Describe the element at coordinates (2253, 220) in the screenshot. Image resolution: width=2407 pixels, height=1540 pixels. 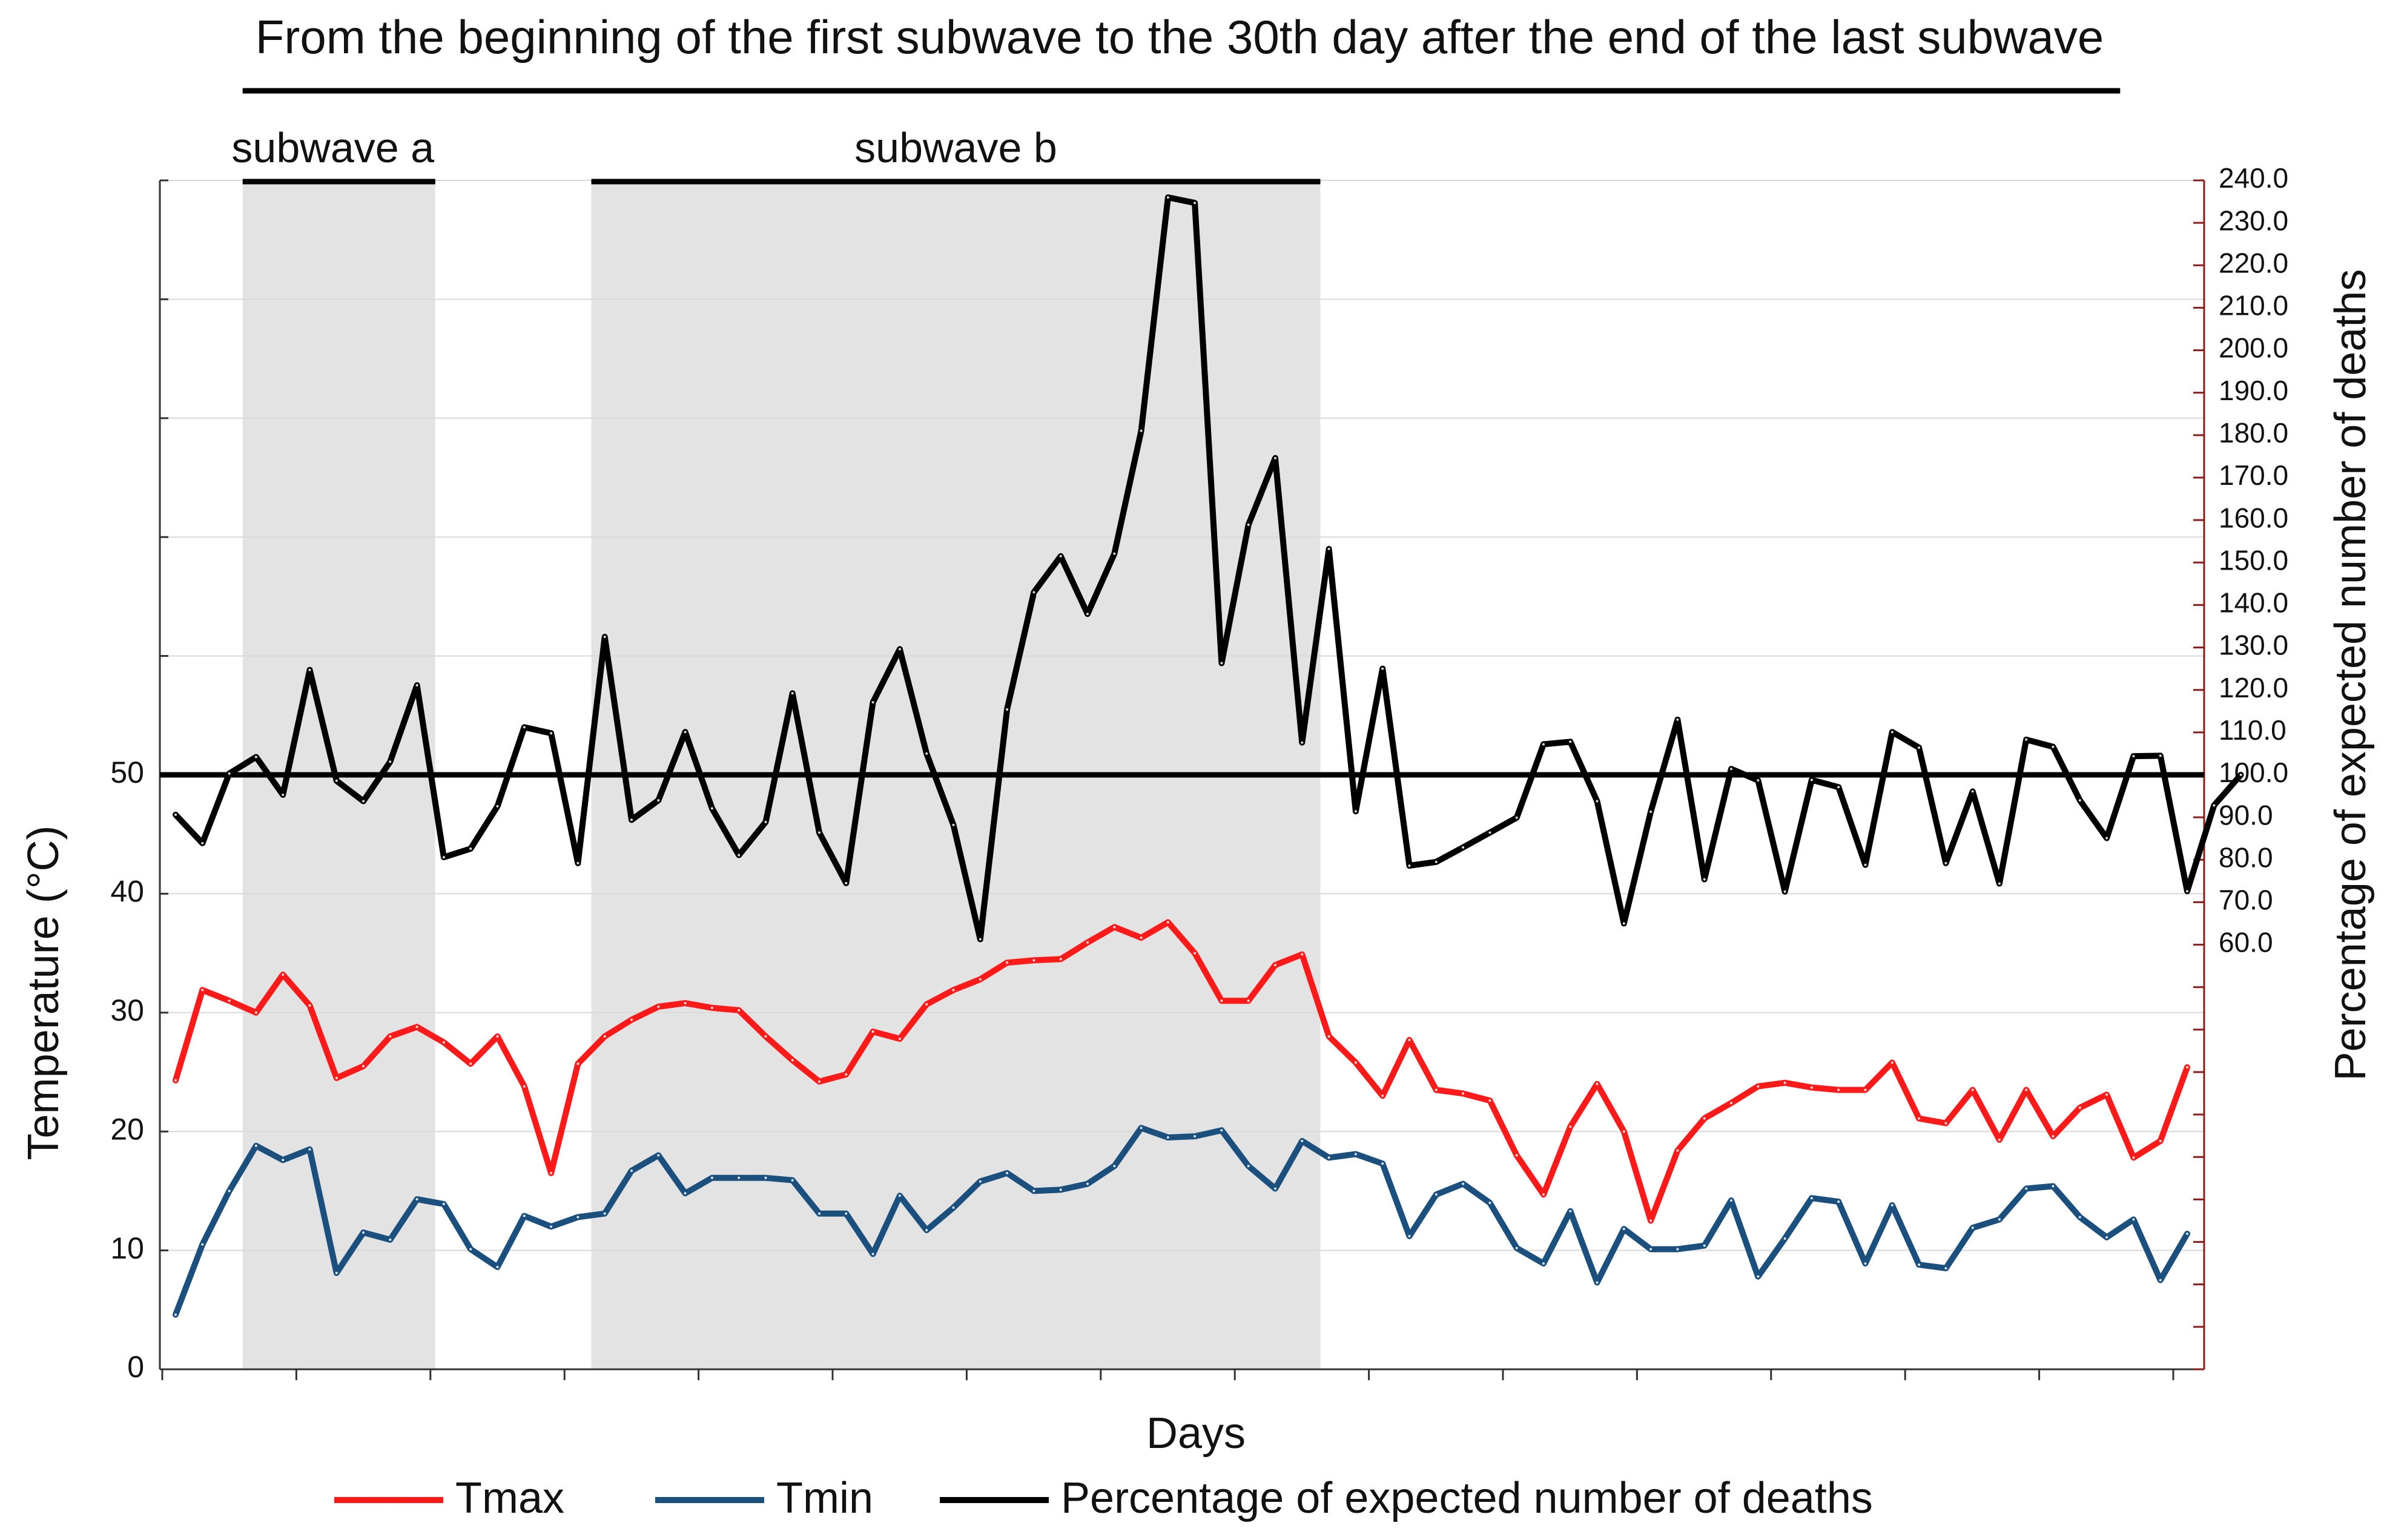
I see `y-right-tick-label: 230.0` at that location.